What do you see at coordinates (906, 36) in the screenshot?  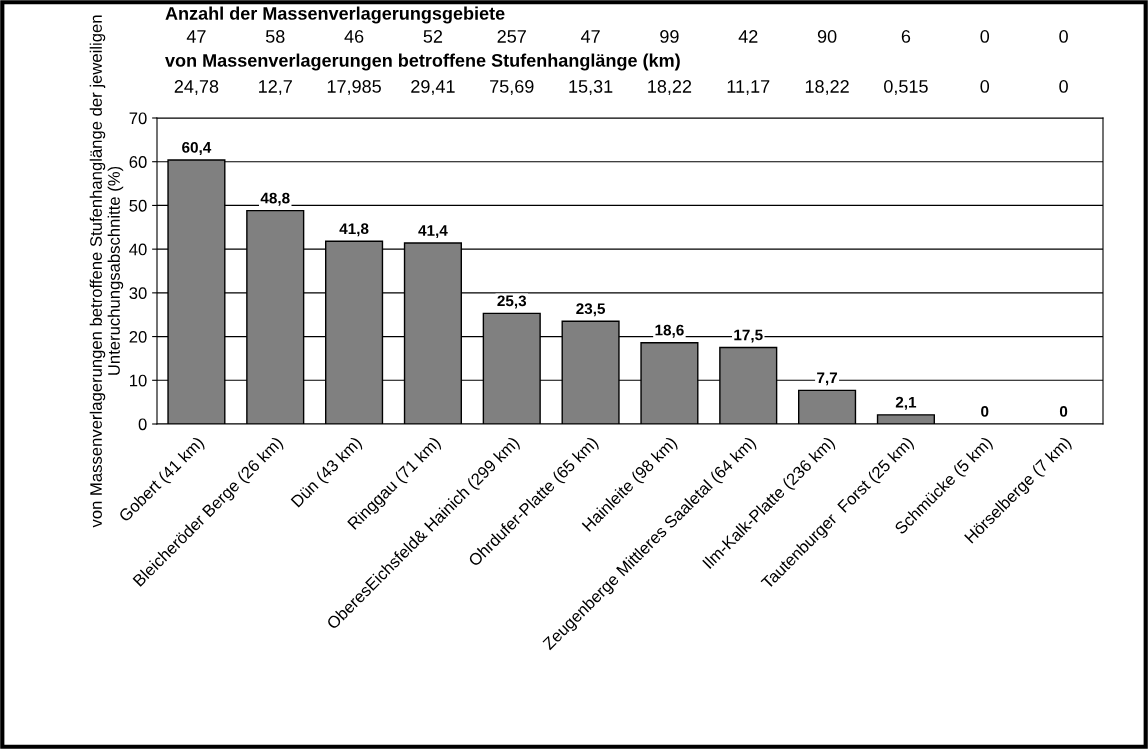 I see `text: 6` at bounding box center [906, 36].